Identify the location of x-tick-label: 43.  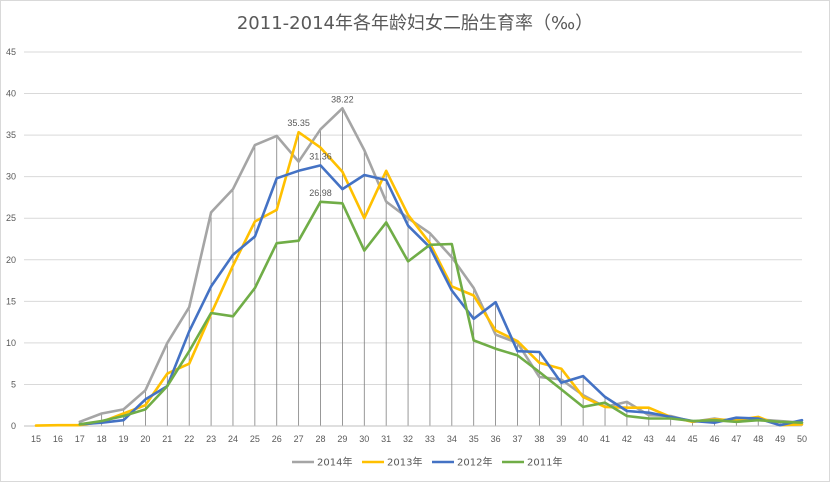
(649, 439).